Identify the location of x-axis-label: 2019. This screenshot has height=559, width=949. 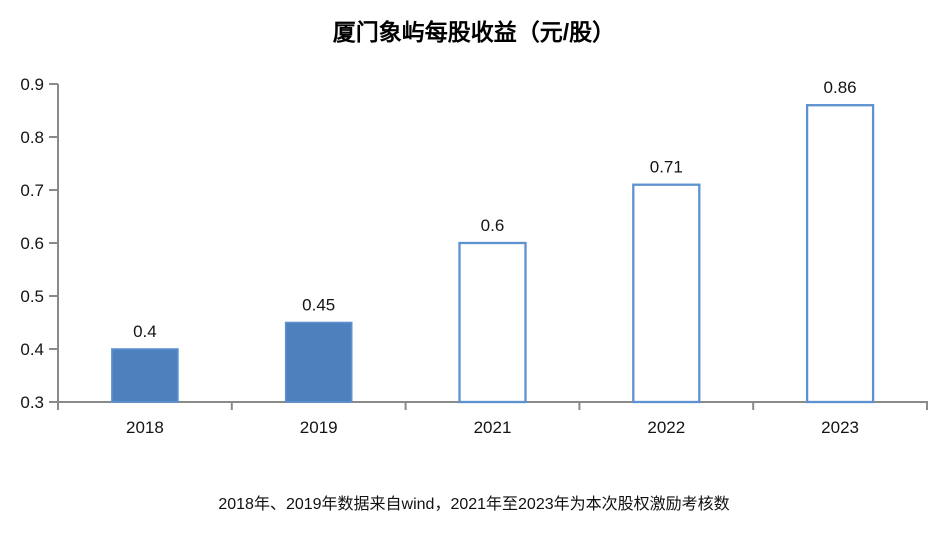
(319, 427).